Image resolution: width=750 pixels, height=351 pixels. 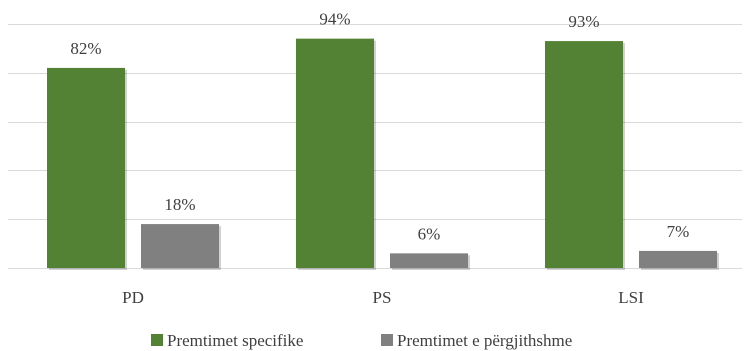 I want to click on legend-label: Premtimet specifike, so click(x=235, y=340).